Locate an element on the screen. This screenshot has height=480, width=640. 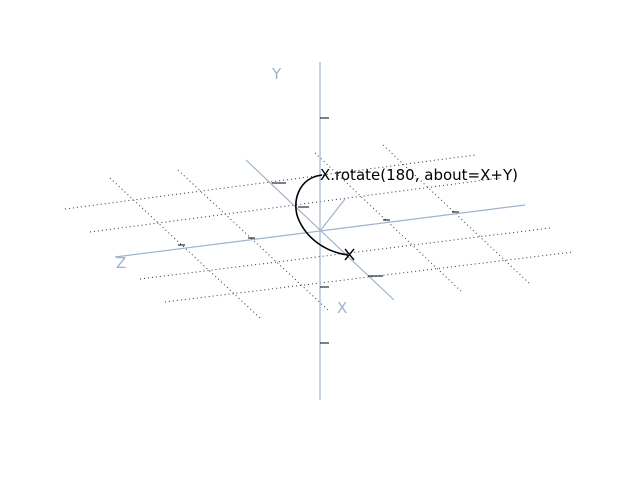
x-axis is located at coordinates (320, 230).